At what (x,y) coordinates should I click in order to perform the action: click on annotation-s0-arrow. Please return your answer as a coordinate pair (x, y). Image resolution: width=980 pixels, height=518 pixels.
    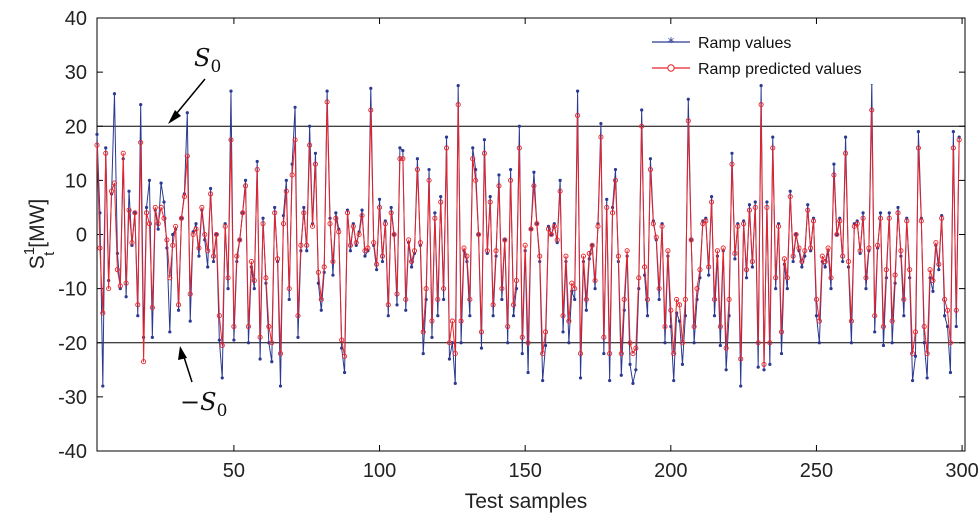
    Looking at the image, I should click on (188, 99).